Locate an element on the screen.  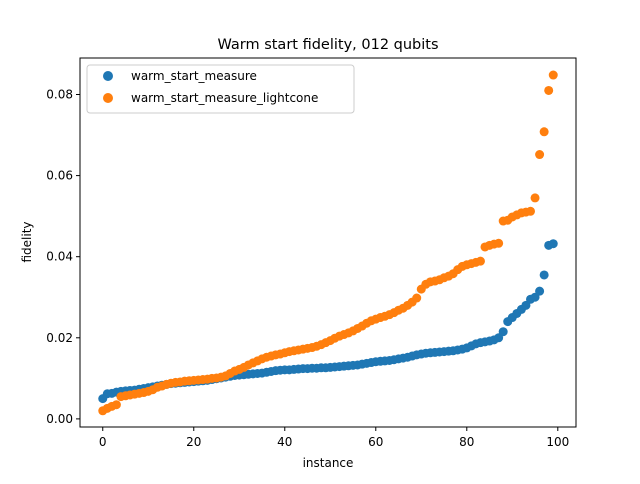
chart-title: Warm start fidelity, 012 qubits is located at coordinates (327, 45).